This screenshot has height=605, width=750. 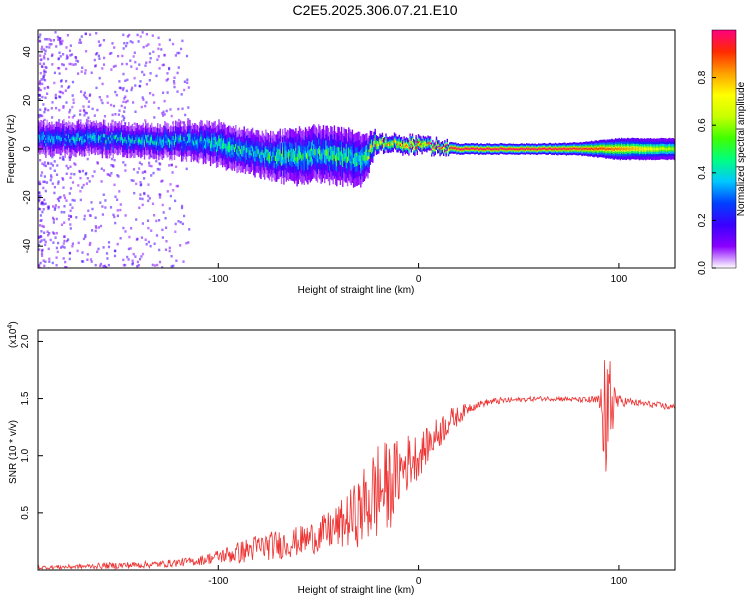 I want to click on colorbar-tick-label: 0.0, so click(x=702, y=268).